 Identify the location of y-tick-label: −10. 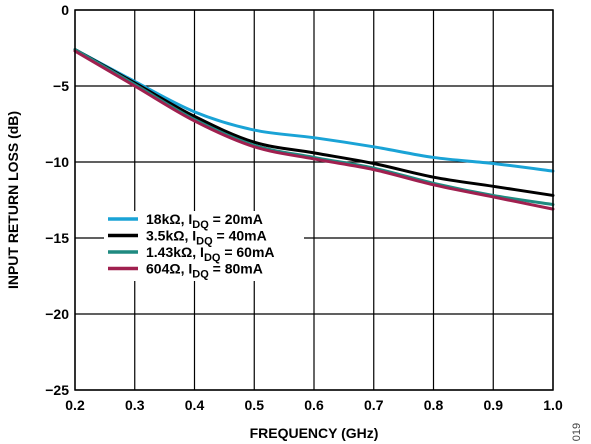
(57, 162).